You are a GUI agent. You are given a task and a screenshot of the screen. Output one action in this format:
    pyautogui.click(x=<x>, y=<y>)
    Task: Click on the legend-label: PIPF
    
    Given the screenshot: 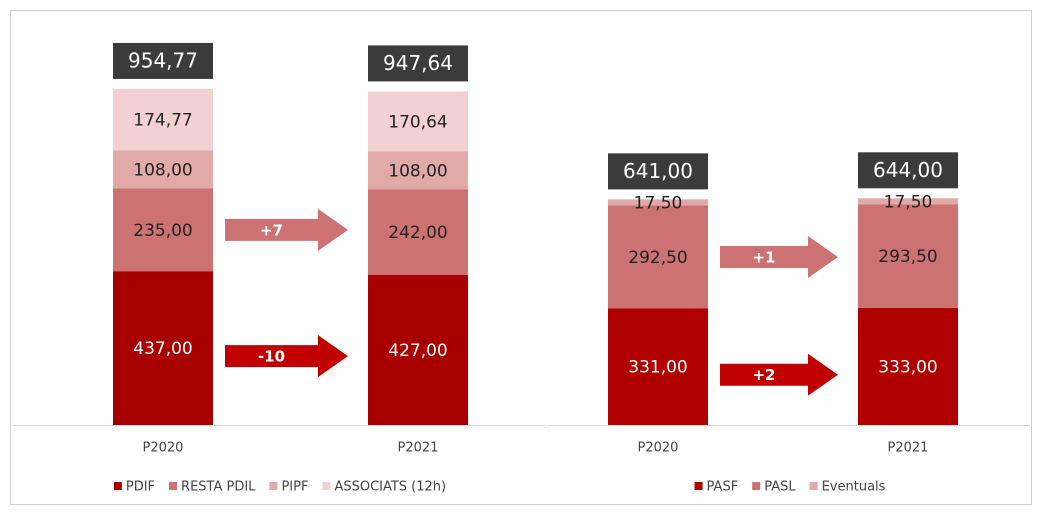 What is the action you would take?
    pyautogui.click(x=294, y=487)
    